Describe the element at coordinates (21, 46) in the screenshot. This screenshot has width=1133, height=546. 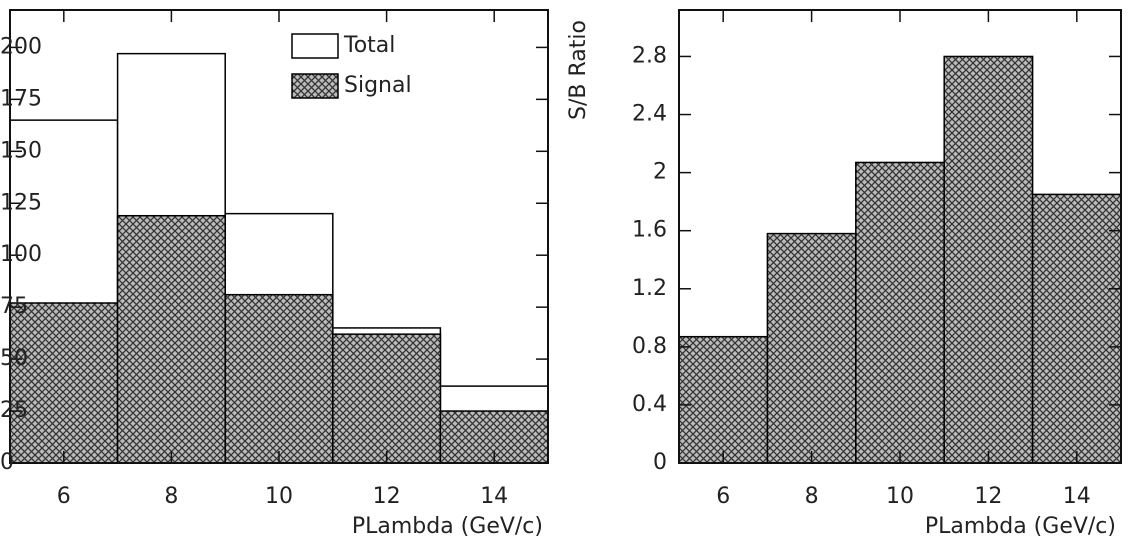
I see `y-tick-label: 200` at that location.